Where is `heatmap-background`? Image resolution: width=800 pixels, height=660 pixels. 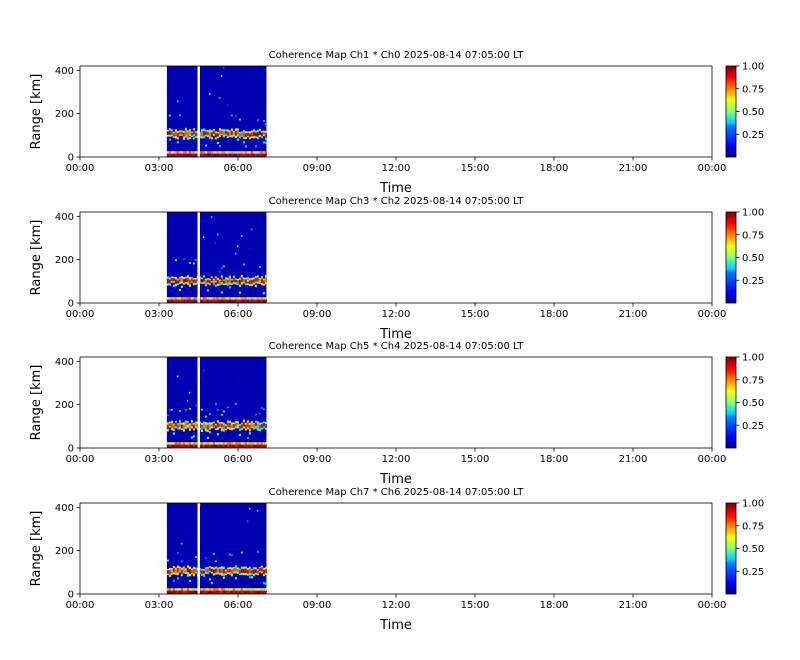 heatmap-background is located at coordinates (216, 111).